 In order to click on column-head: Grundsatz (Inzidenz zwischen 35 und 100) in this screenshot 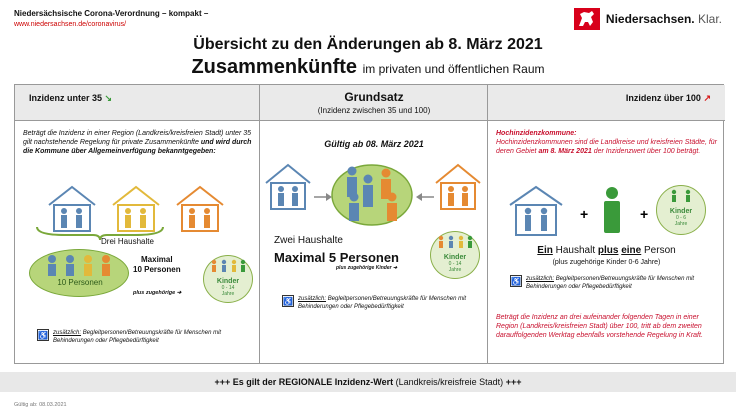, I will do `click(373, 103)`.